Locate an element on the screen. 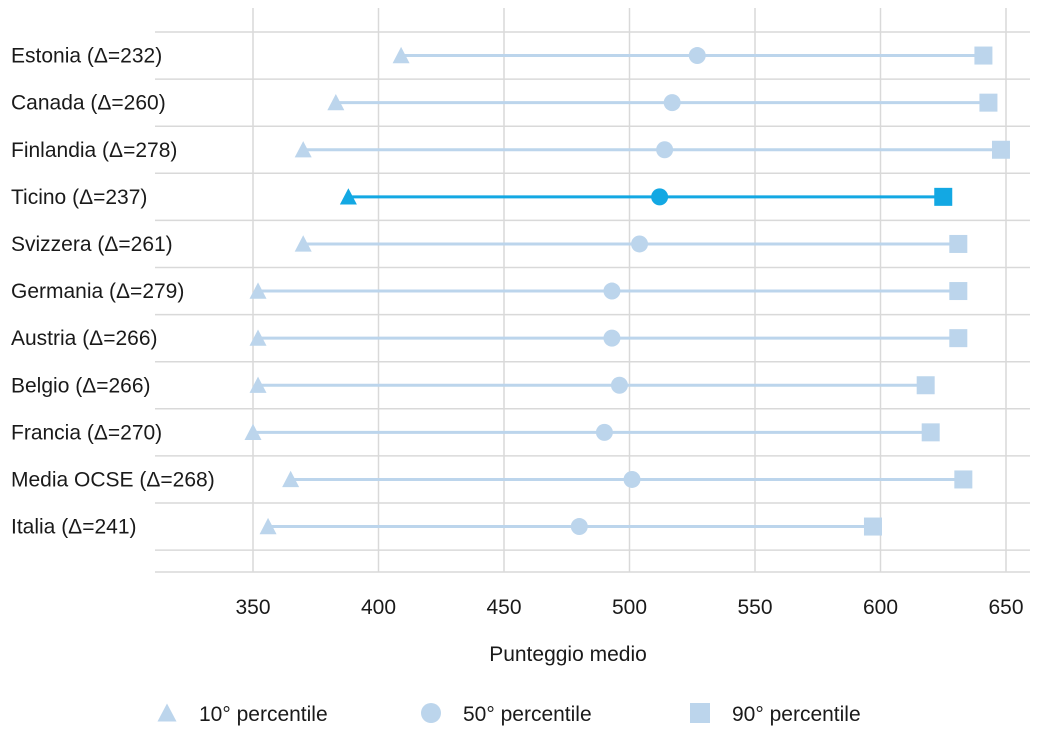 Image resolution: width=1042 pixels, height=729 pixels. data-row: Francia (Δ=270) is located at coordinates (475, 432).